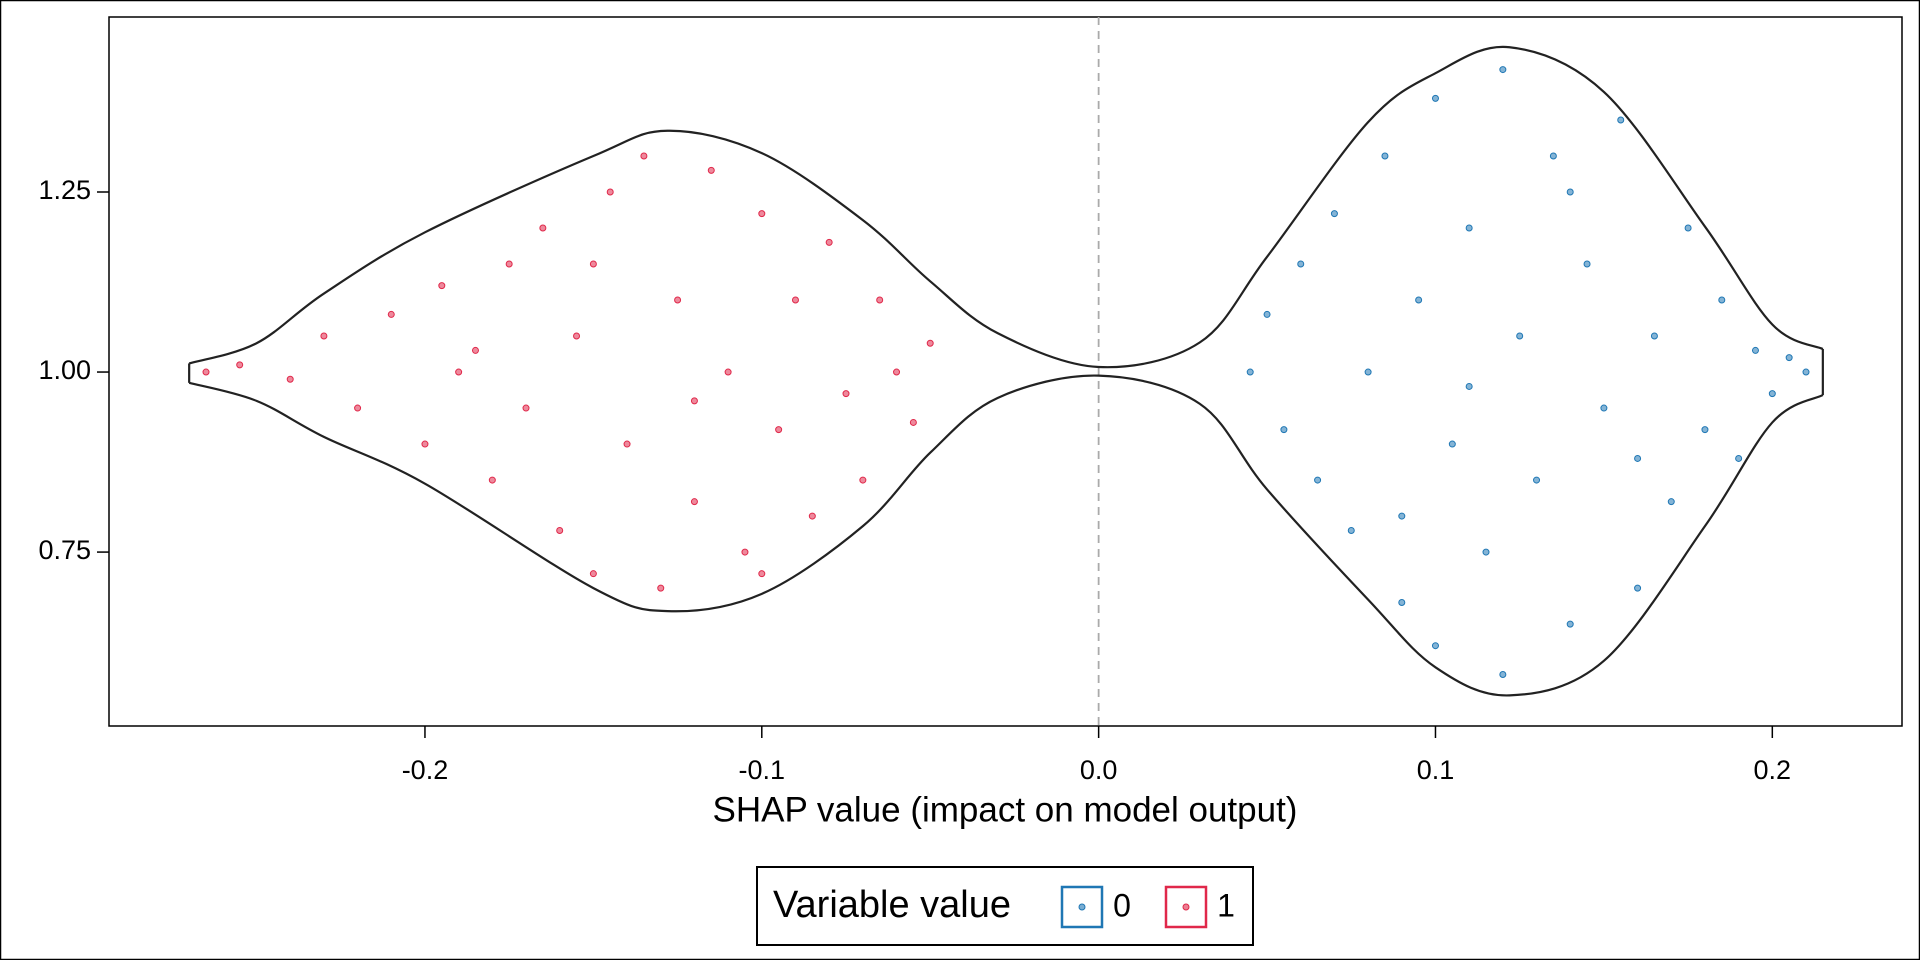 This screenshot has width=1920, height=965. Describe the element at coordinates (64, 550) in the screenshot. I see `y-tick-label: 0.75` at that location.